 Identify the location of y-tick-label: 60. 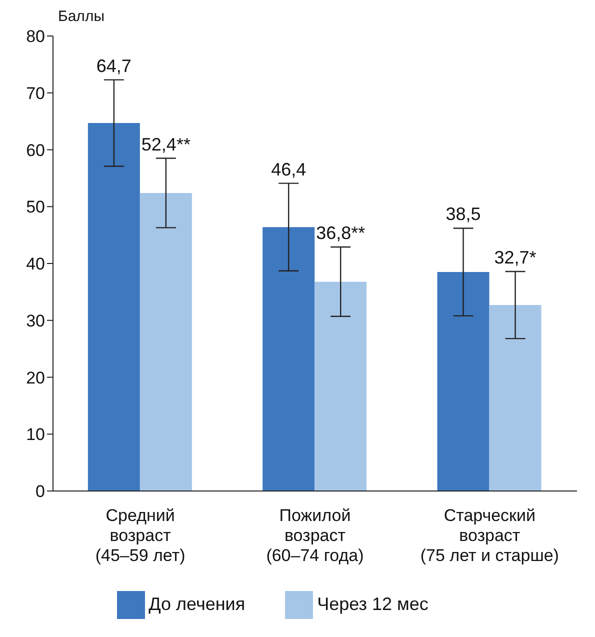
(35, 150).